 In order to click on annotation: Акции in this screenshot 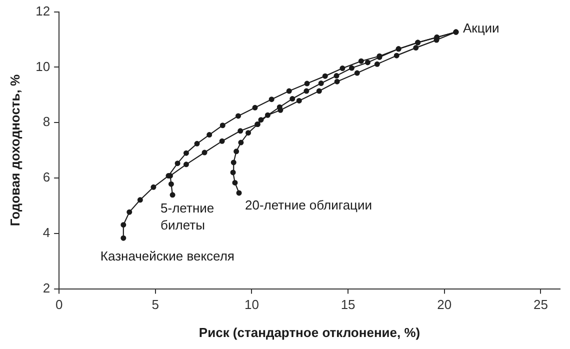, I will do `click(481, 28)`.